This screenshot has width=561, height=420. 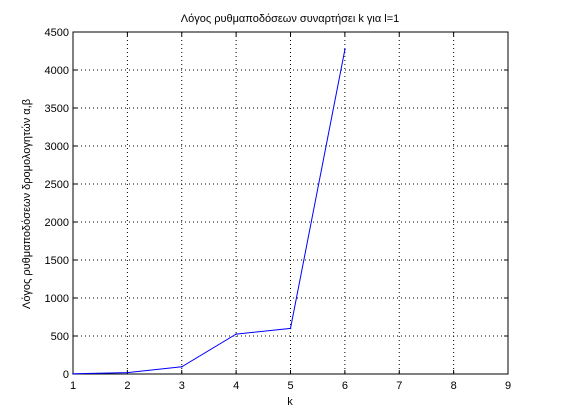 What do you see at coordinates (57, 261) in the screenshot?
I see `y-tick-label: 1500` at bounding box center [57, 261].